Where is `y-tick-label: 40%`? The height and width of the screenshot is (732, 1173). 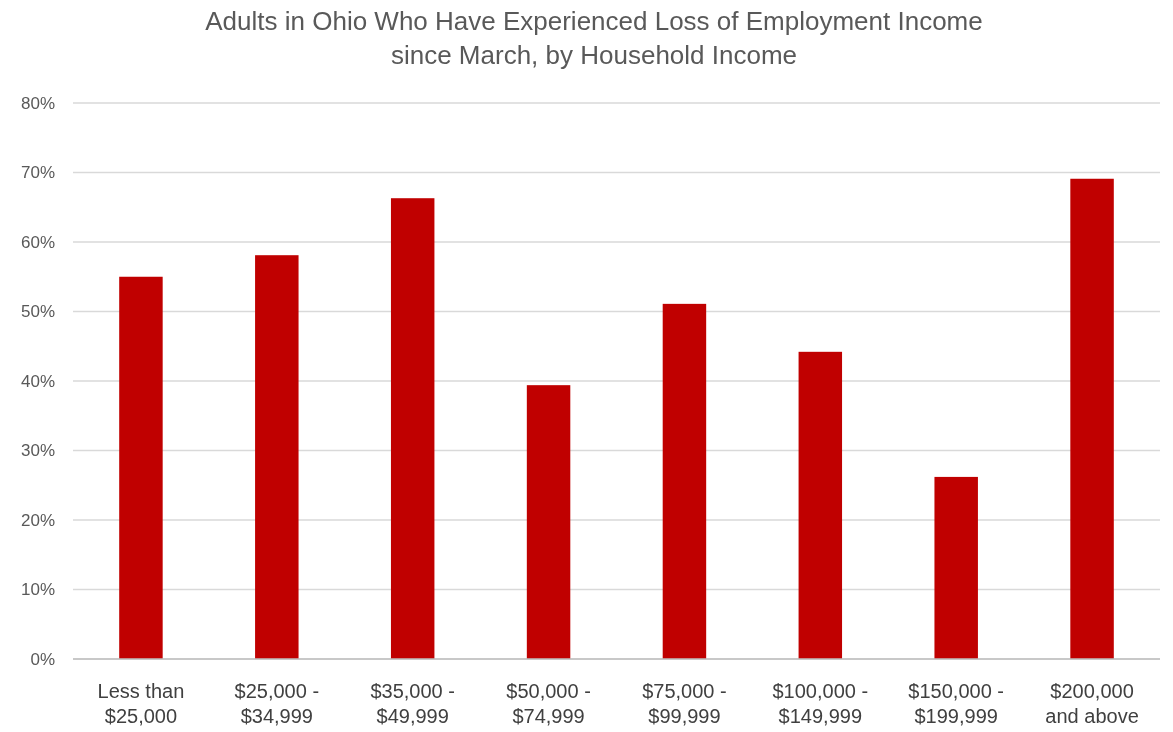
y-tick-label: 40% is located at coordinates (37, 381).